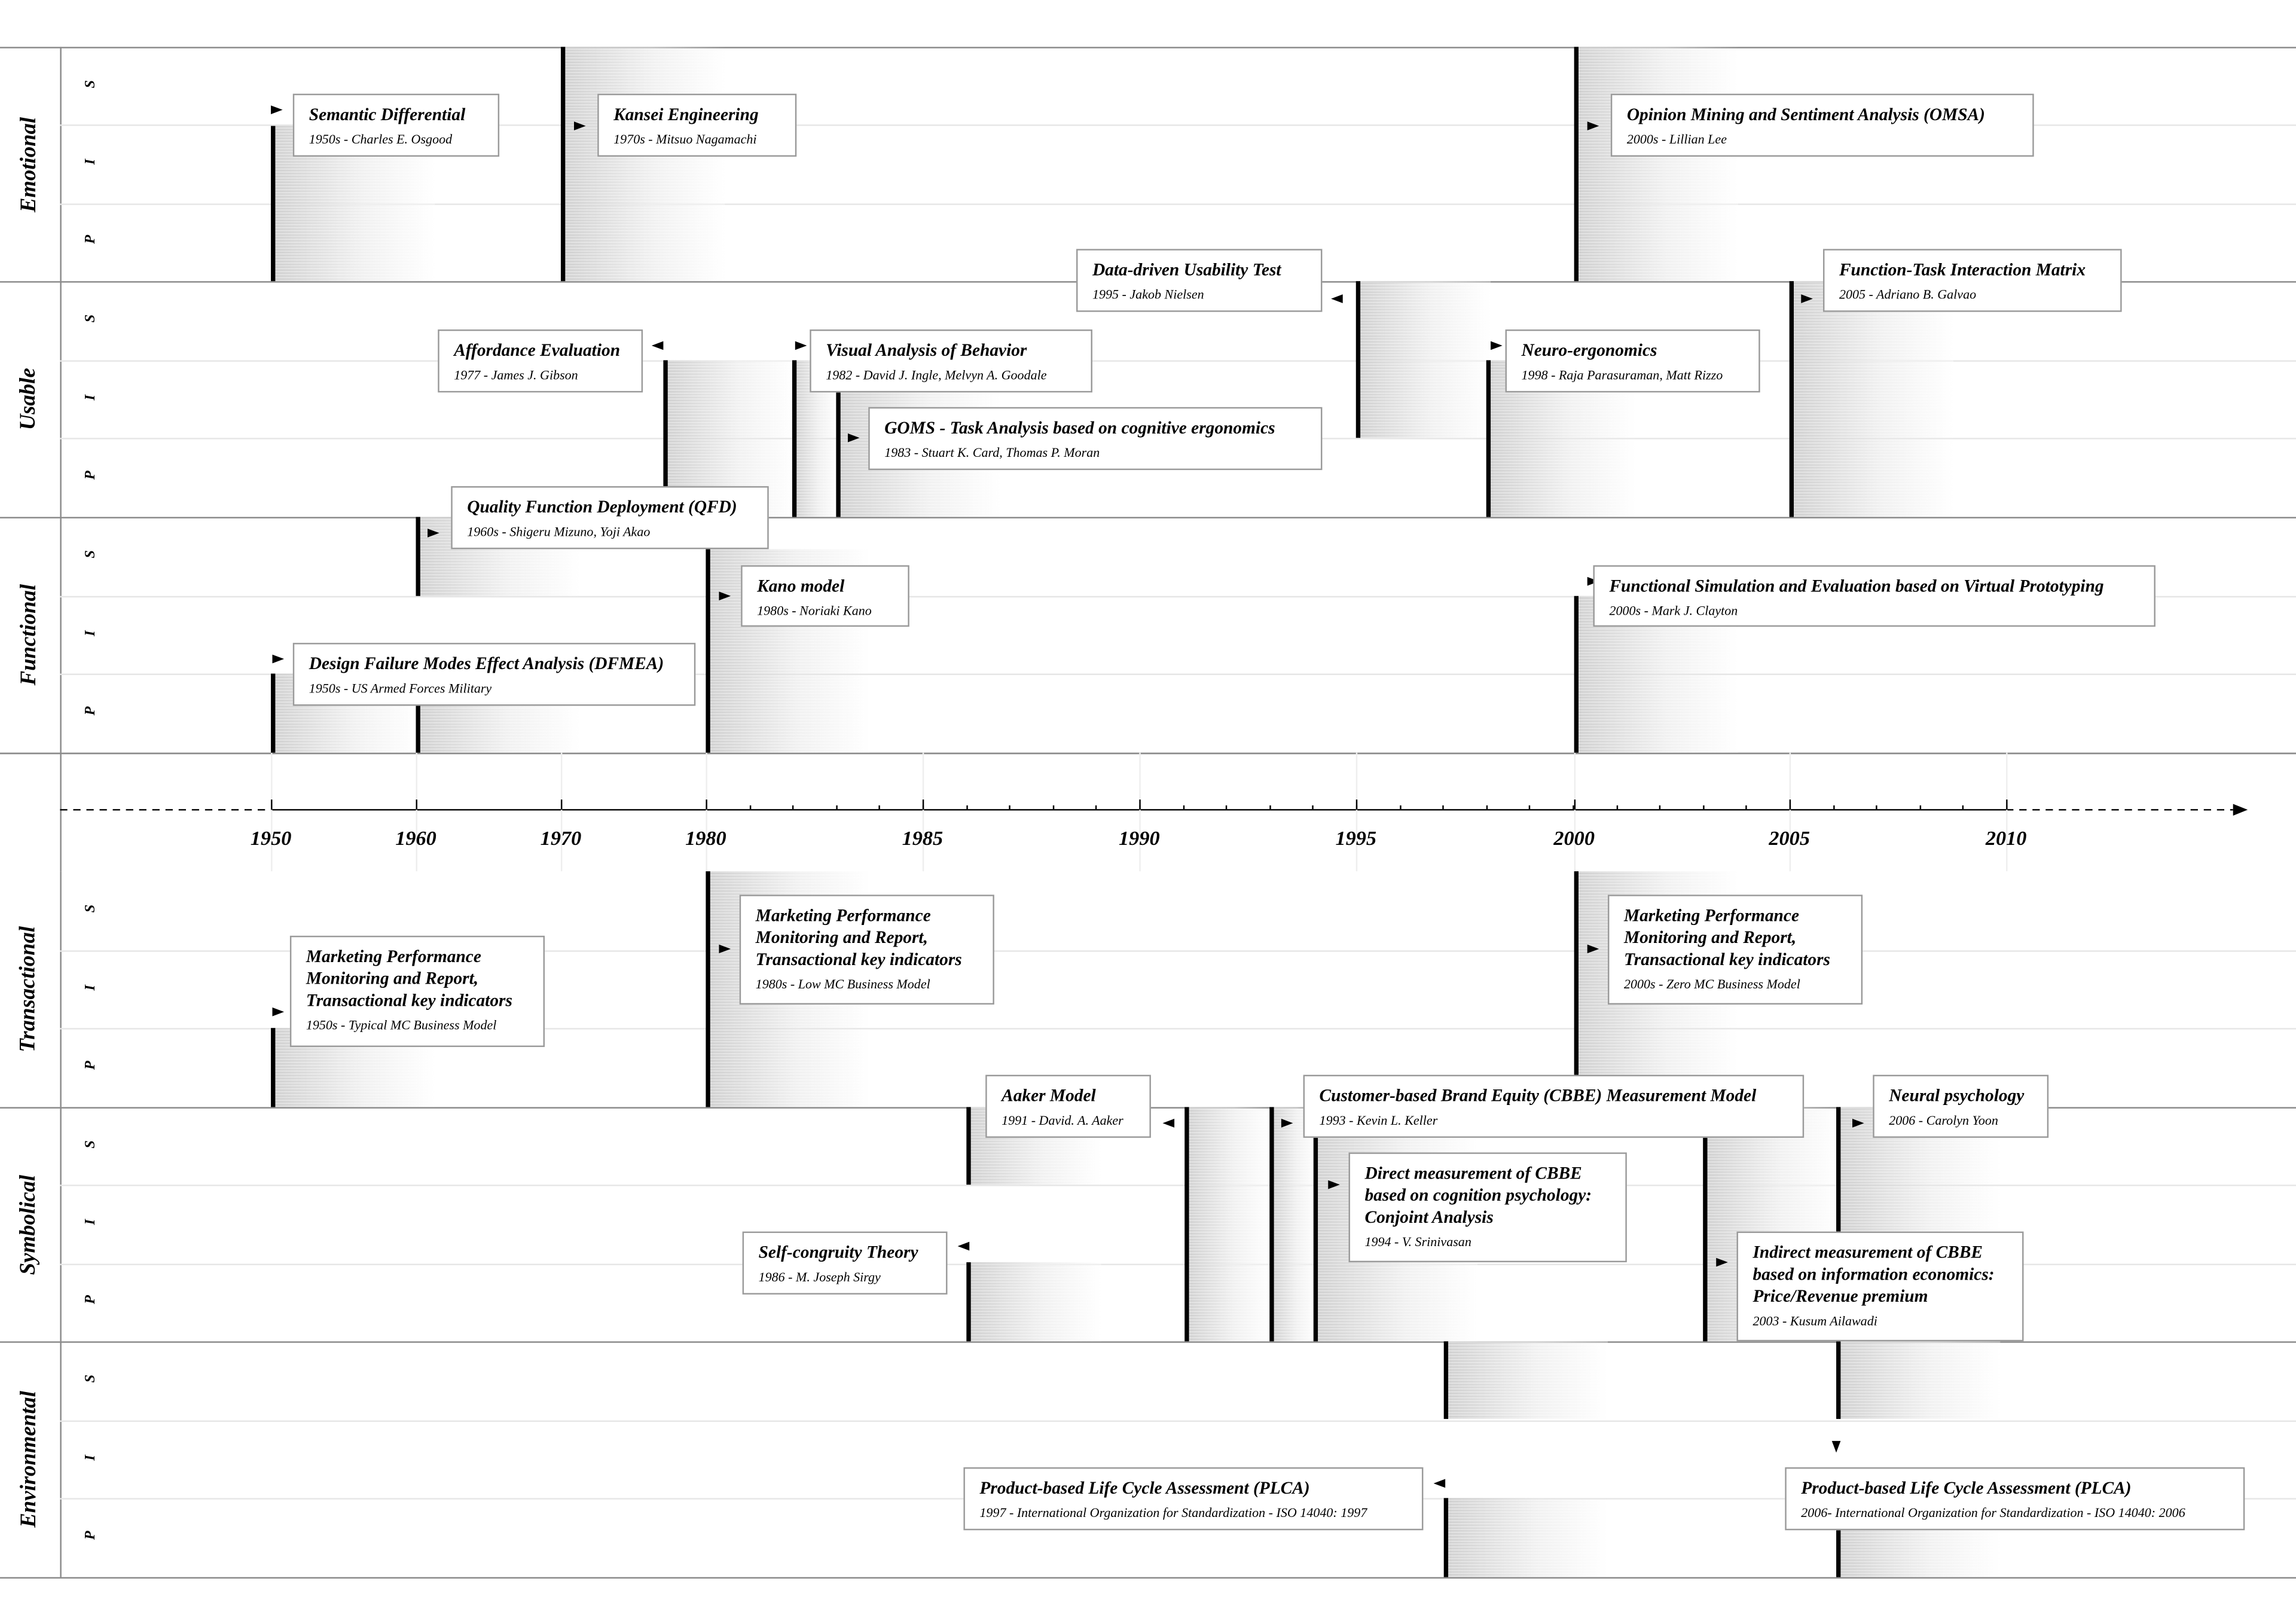 The image size is (2296, 1624). What do you see at coordinates (2006, 840) in the screenshot?
I see `year-label: 2010` at bounding box center [2006, 840].